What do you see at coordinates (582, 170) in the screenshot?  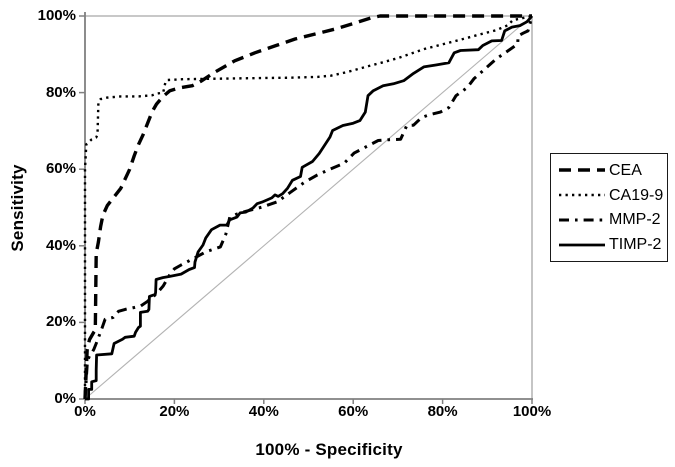 I see `legend-line-sample-dashed` at bounding box center [582, 170].